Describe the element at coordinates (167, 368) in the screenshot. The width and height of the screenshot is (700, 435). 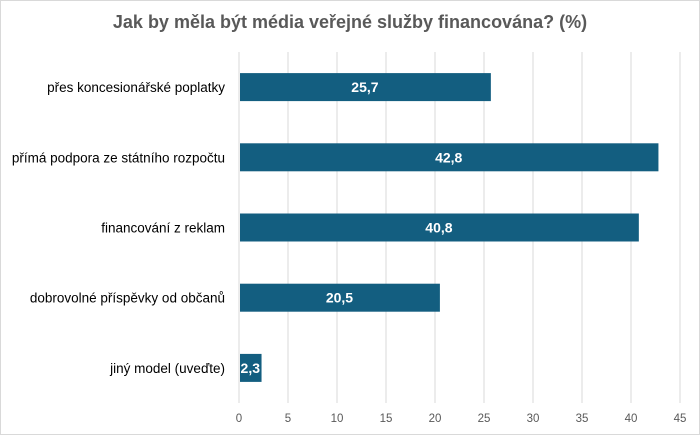
I see `category-label: jiný model (uveďte)` at that location.